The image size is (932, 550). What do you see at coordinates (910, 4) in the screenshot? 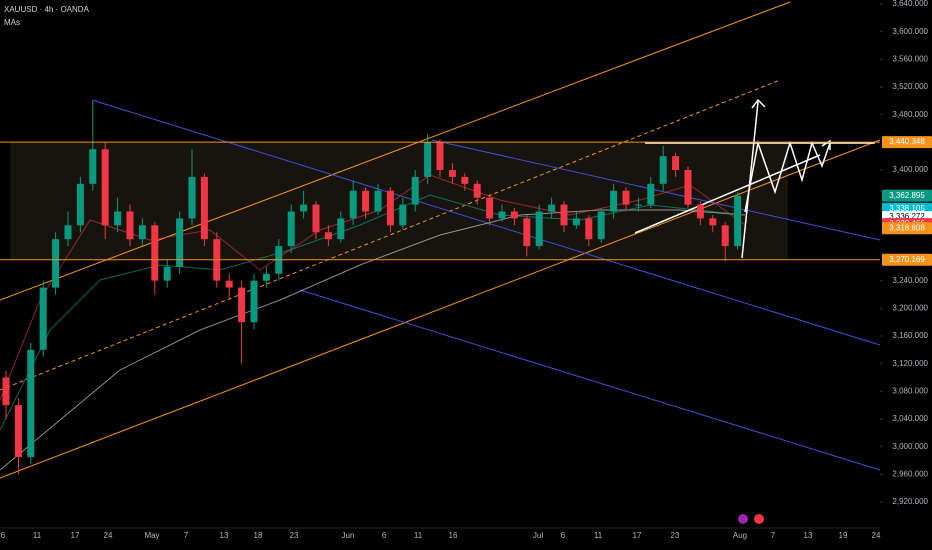
I see `y-tick-label: 3,640.000` at bounding box center [910, 4].